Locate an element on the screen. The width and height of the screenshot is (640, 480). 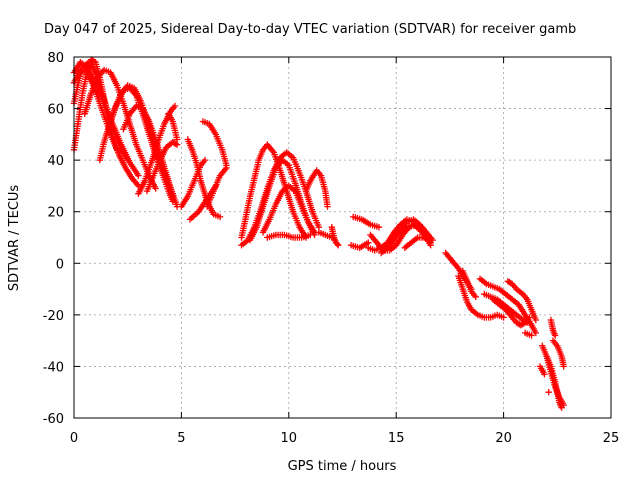
y-tick-label: -40 is located at coordinates (53, 367).